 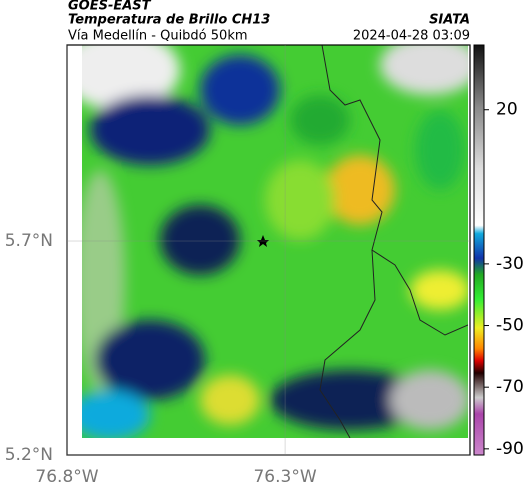 What do you see at coordinates (29, 241) in the screenshot?
I see `y-tick-label: 5.7°N` at bounding box center [29, 241].